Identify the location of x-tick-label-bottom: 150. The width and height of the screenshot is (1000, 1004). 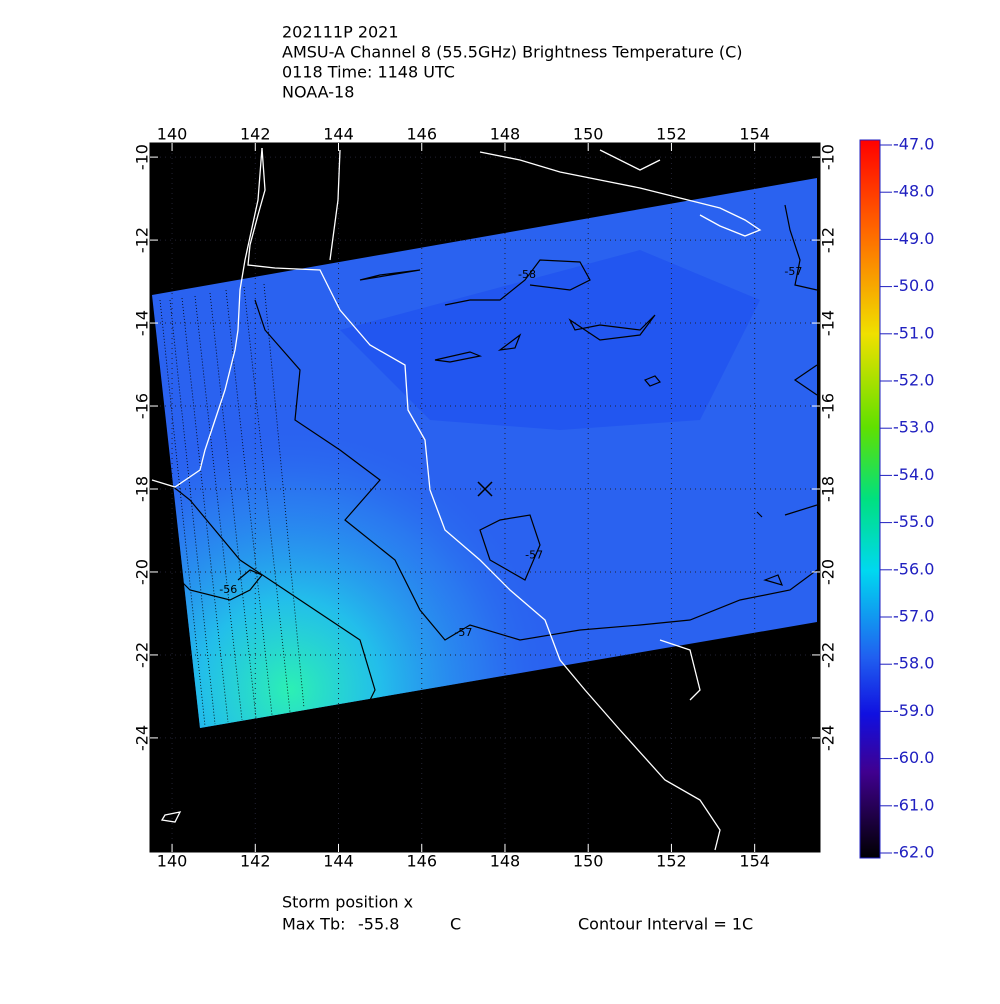
(588, 861).